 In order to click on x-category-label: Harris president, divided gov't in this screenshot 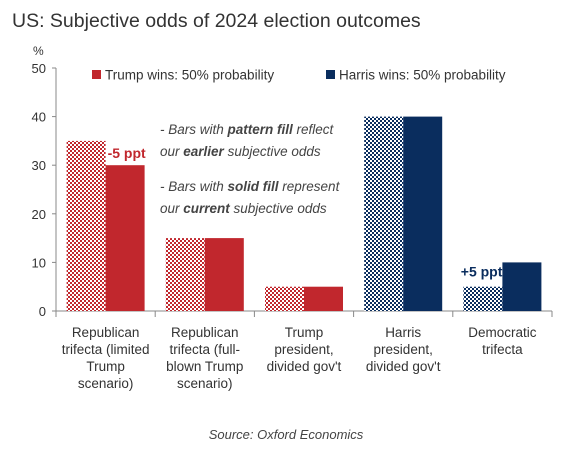, I will do `click(403, 349)`.